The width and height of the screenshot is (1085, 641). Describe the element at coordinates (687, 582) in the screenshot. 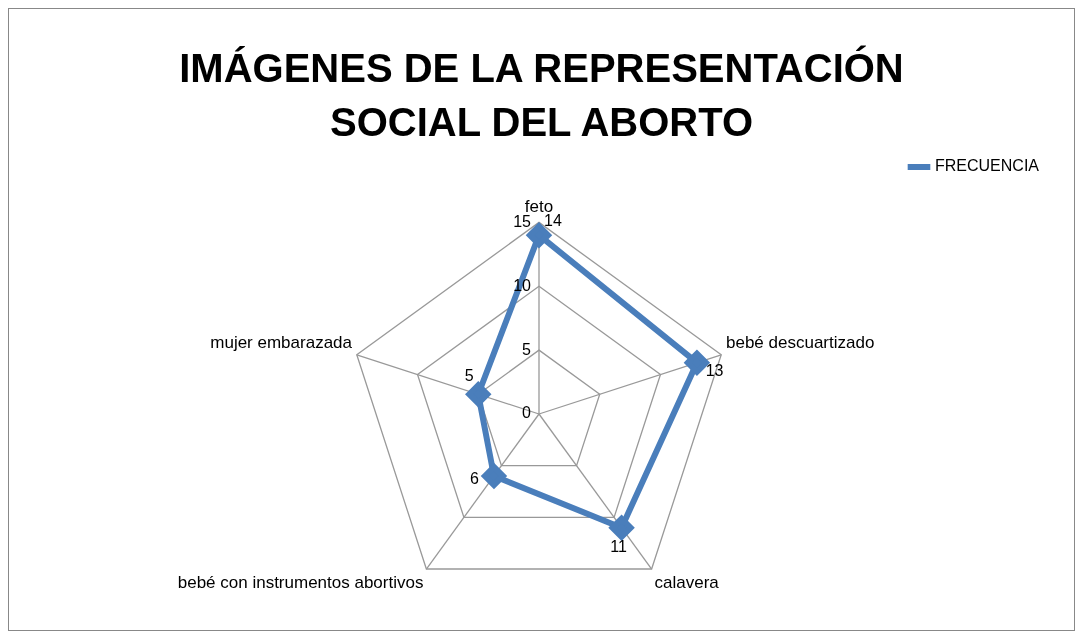

I see `spoke-label: calavera` at that location.